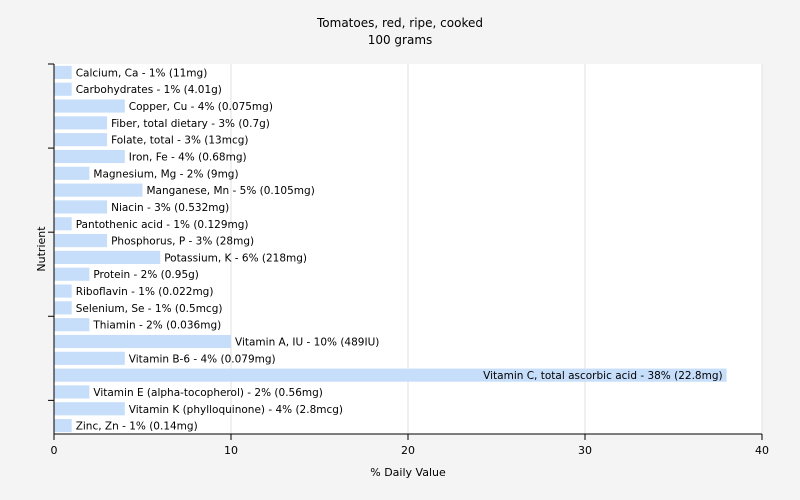 This screenshot has height=500, width=800. What do you see at coordinates (179, 141) in the screenshot?
I see `bar-label: Folate, total - 3% (13mcg)` at bounding box center [179, 141].